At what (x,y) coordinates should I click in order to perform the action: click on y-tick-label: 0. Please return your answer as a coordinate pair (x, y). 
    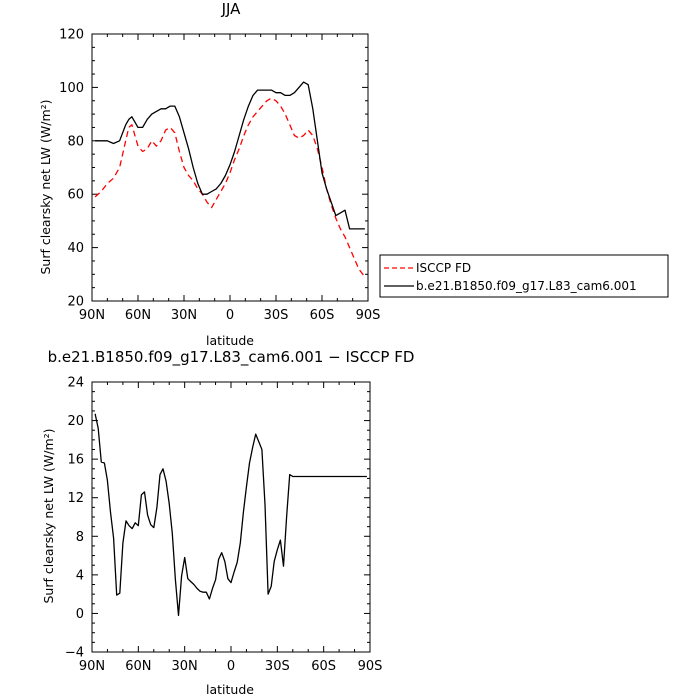
    Looking at the image, I should click on (80, 614).